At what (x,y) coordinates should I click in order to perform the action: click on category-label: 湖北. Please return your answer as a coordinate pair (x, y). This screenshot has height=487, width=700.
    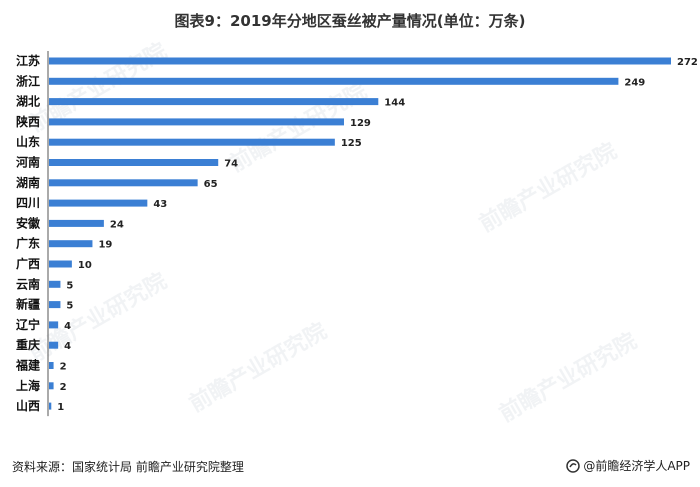
    Looking at the image, I should click on (28, 101).